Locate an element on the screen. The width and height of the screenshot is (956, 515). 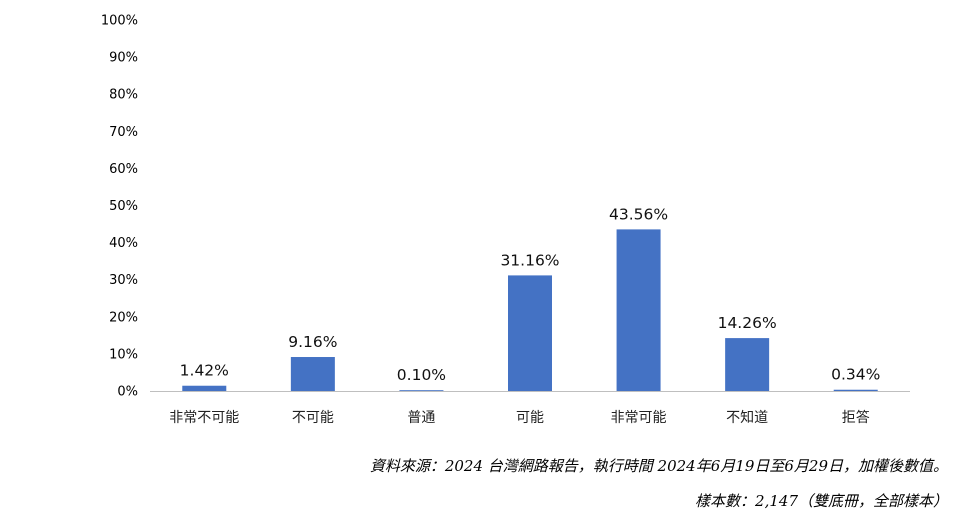
y-tick-label: 30% is located at coordinates (123, 280).